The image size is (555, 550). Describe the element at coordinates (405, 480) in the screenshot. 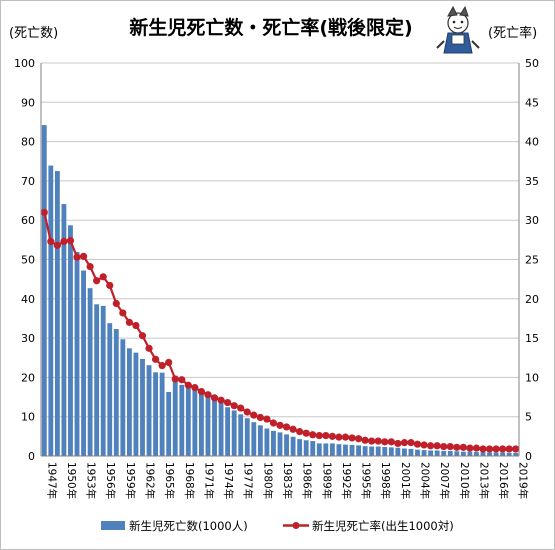

I see `x-tick-label: 2001年` at that location.